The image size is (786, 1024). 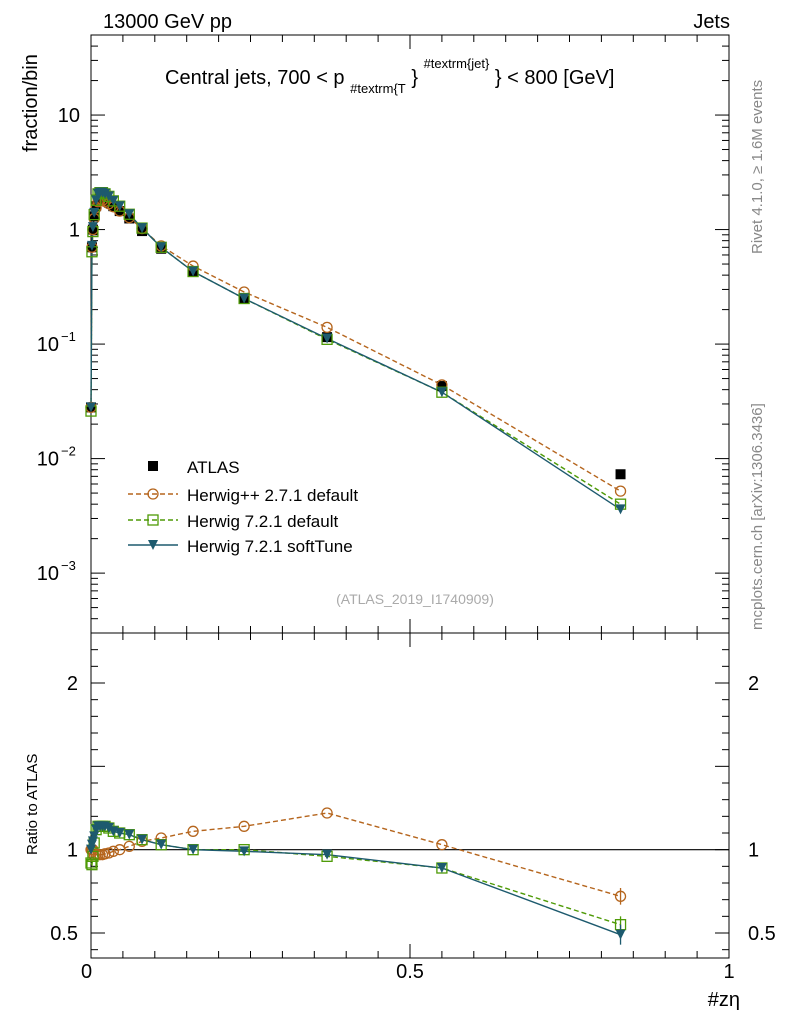 I want to click on ratio-y-tick-label-right: 2, so click(x=753, y=684).